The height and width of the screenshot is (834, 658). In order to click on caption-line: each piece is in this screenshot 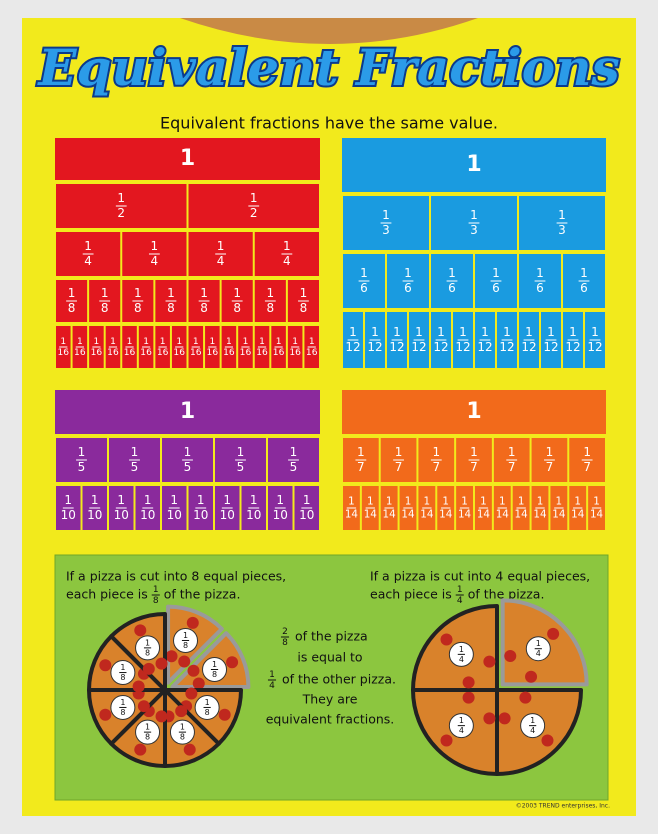, I will do `click(107, 594)`.